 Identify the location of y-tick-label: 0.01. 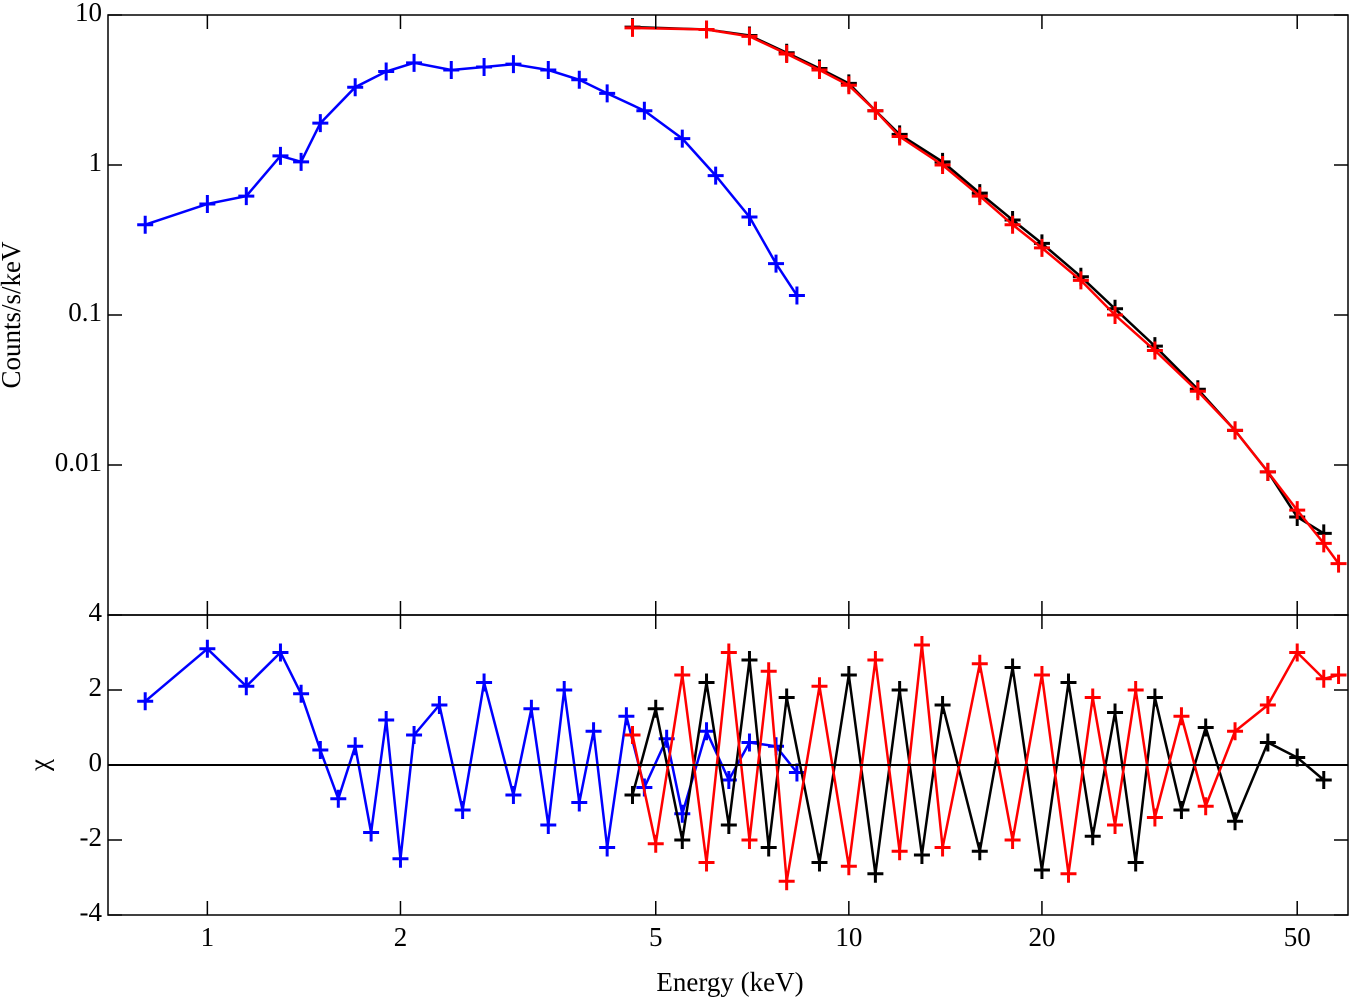
(78, 462).